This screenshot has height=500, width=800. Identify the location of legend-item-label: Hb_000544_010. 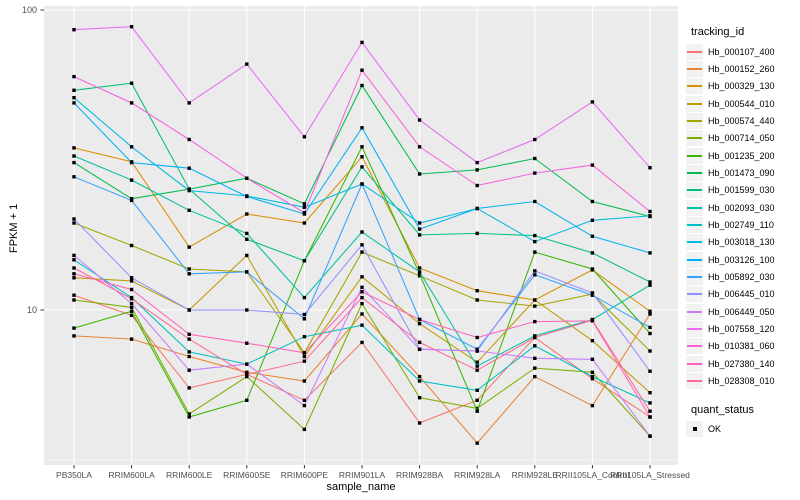
(741, 103).